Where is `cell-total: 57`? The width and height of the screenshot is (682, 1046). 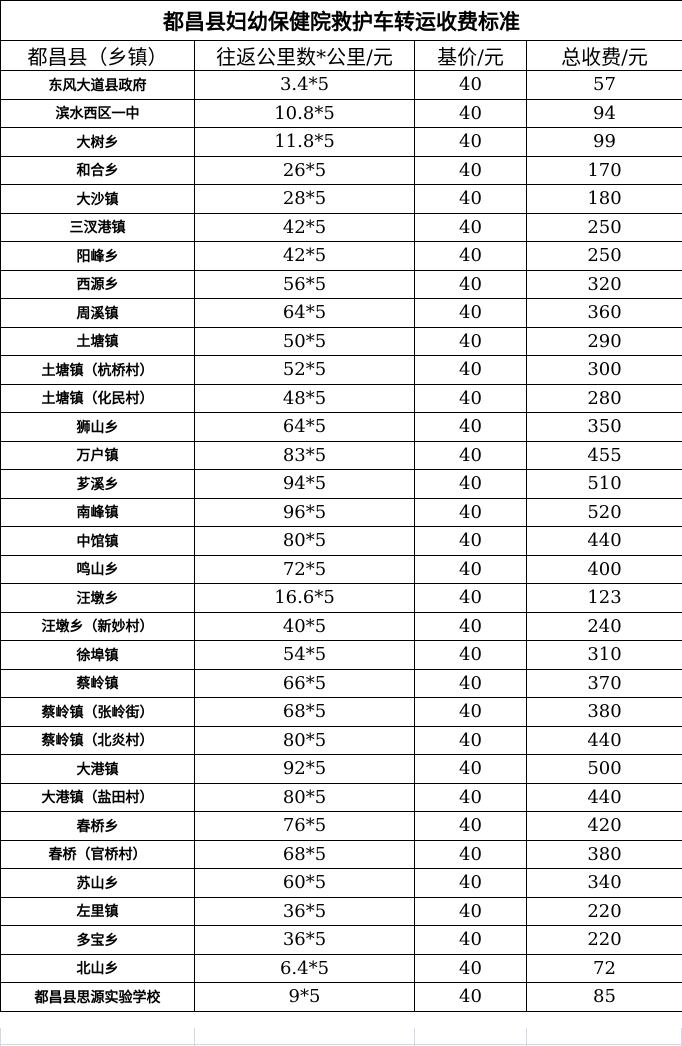 cell-total: 57 is located at coordinates (604, 85).